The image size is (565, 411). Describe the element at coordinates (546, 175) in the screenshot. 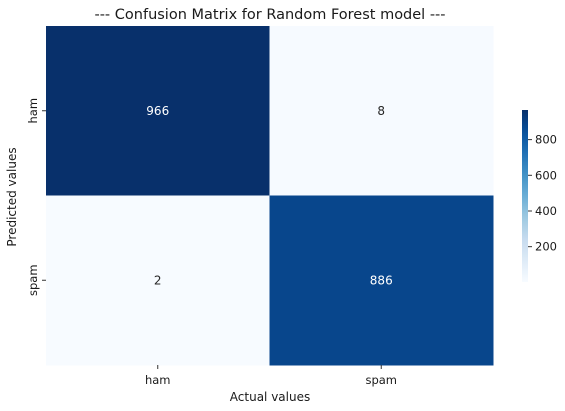

I see `colorbar-tick-label: 600` at that location.